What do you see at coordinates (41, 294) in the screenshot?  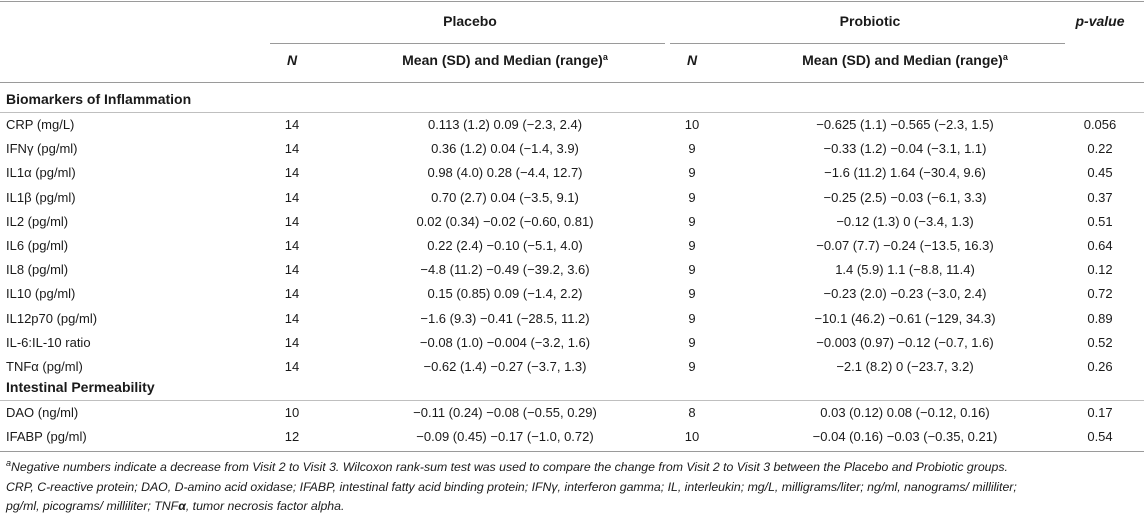 I see `row-label: IL10 (pg/ml)` at bounding box center [41, 294].